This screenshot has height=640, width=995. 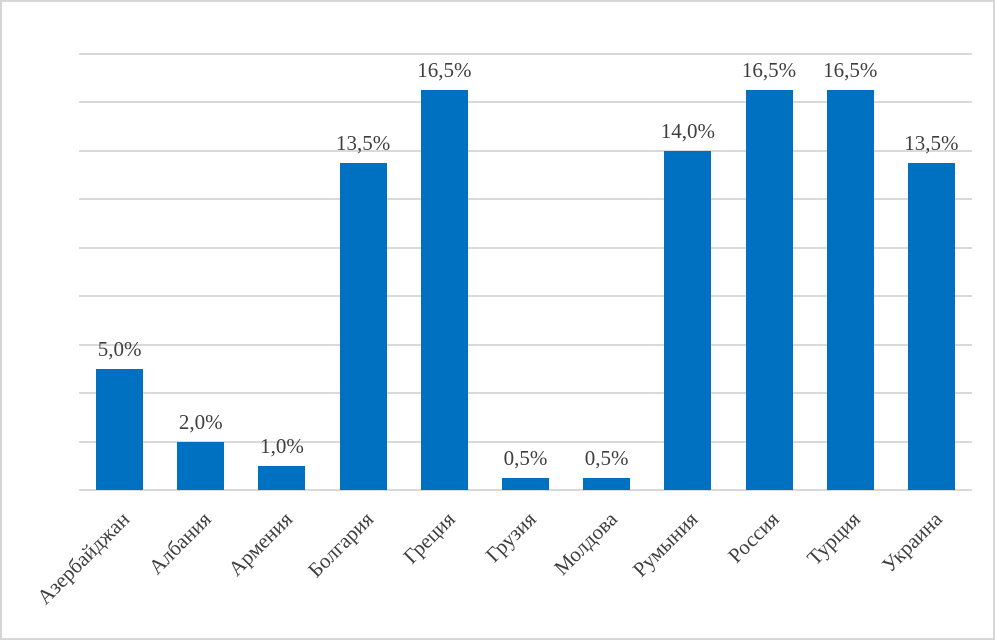 I want to click on x-axis-line, so click(x=525, y=490).